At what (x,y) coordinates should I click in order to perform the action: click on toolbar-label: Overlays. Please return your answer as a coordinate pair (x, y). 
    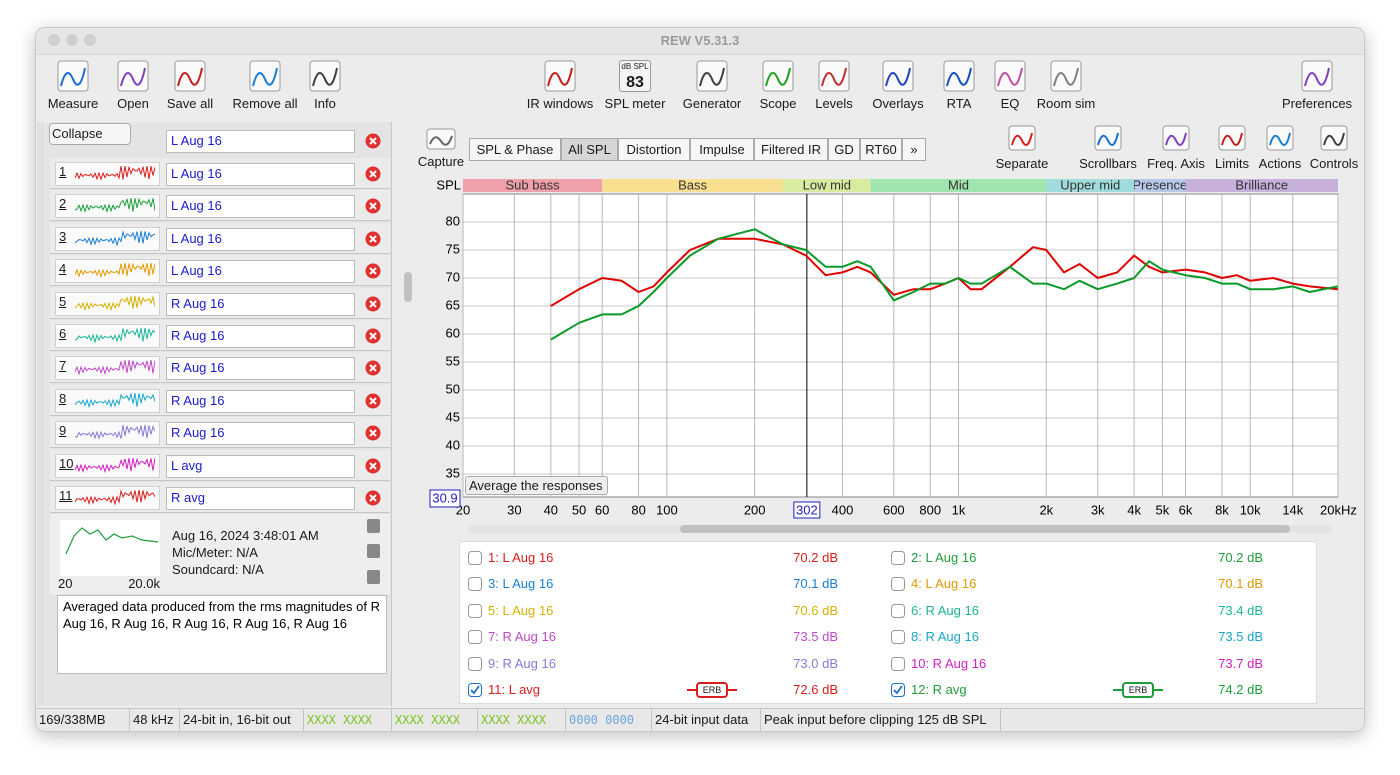
    Looking at the image, I should click on (898, 103).